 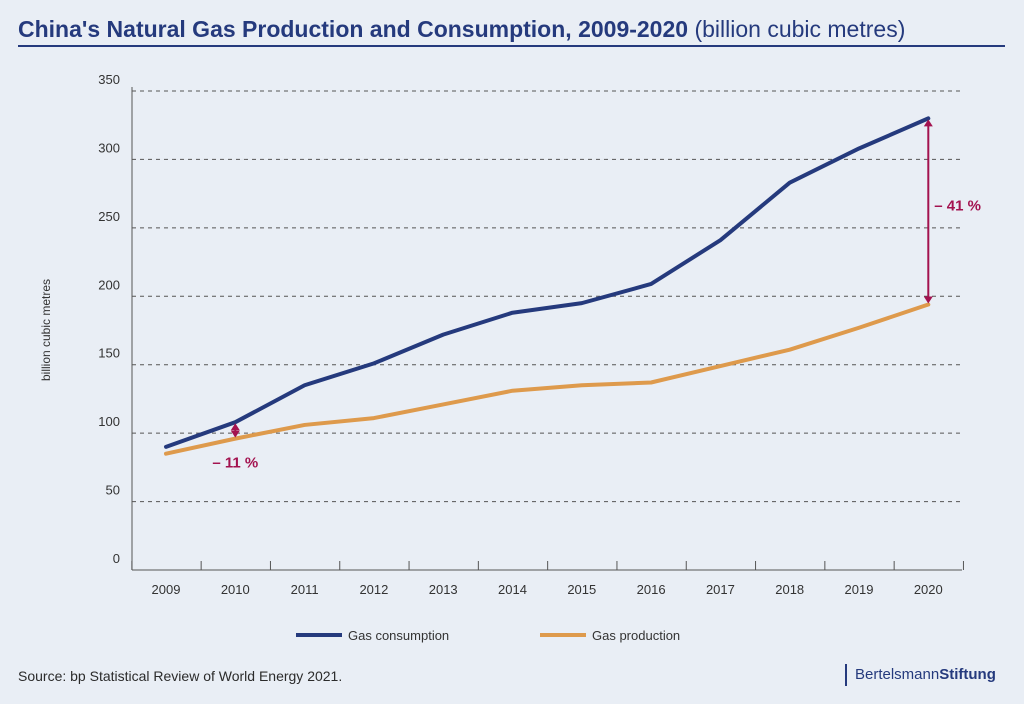 What do you see at coordinates (443, 589) in the screenshot?
I see `x-tick-label: 2013` at bounding box center [443, 589].